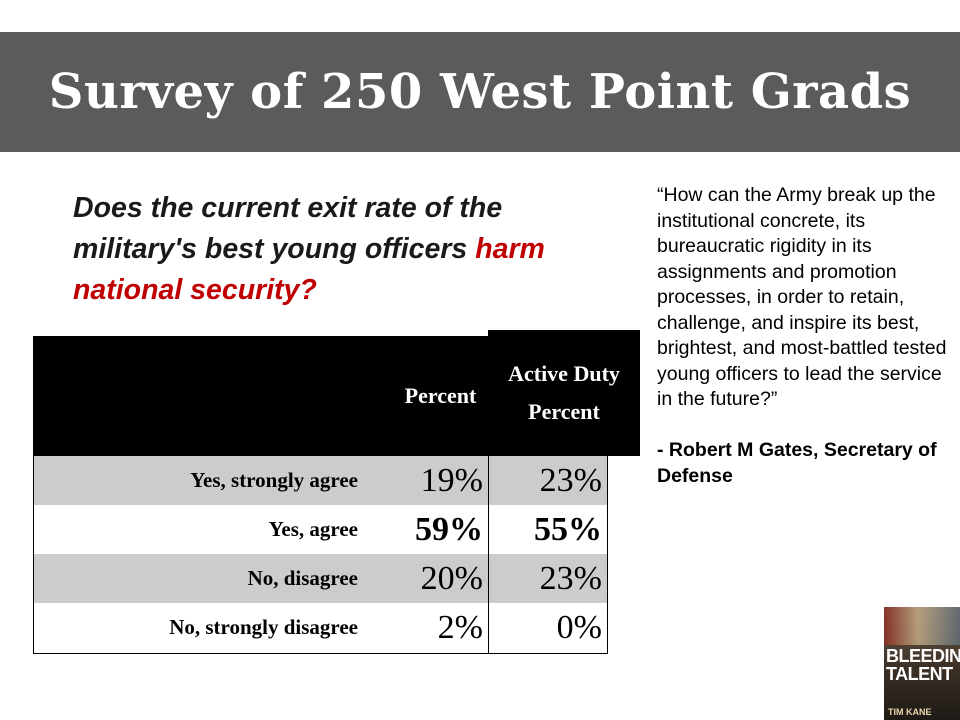 This screenshot has width=960, height=720. I want to click on table-row: No, disagree 20% 23%, so click(320, 578).